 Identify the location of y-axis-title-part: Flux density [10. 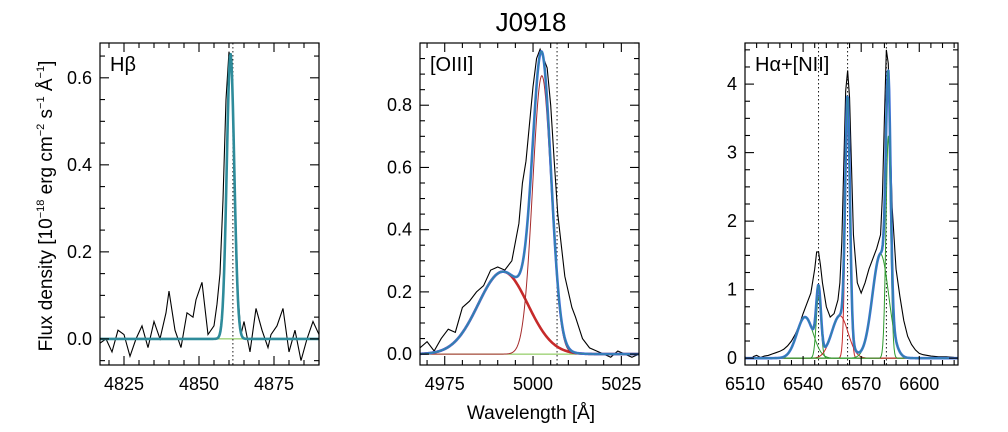
(46, 284).